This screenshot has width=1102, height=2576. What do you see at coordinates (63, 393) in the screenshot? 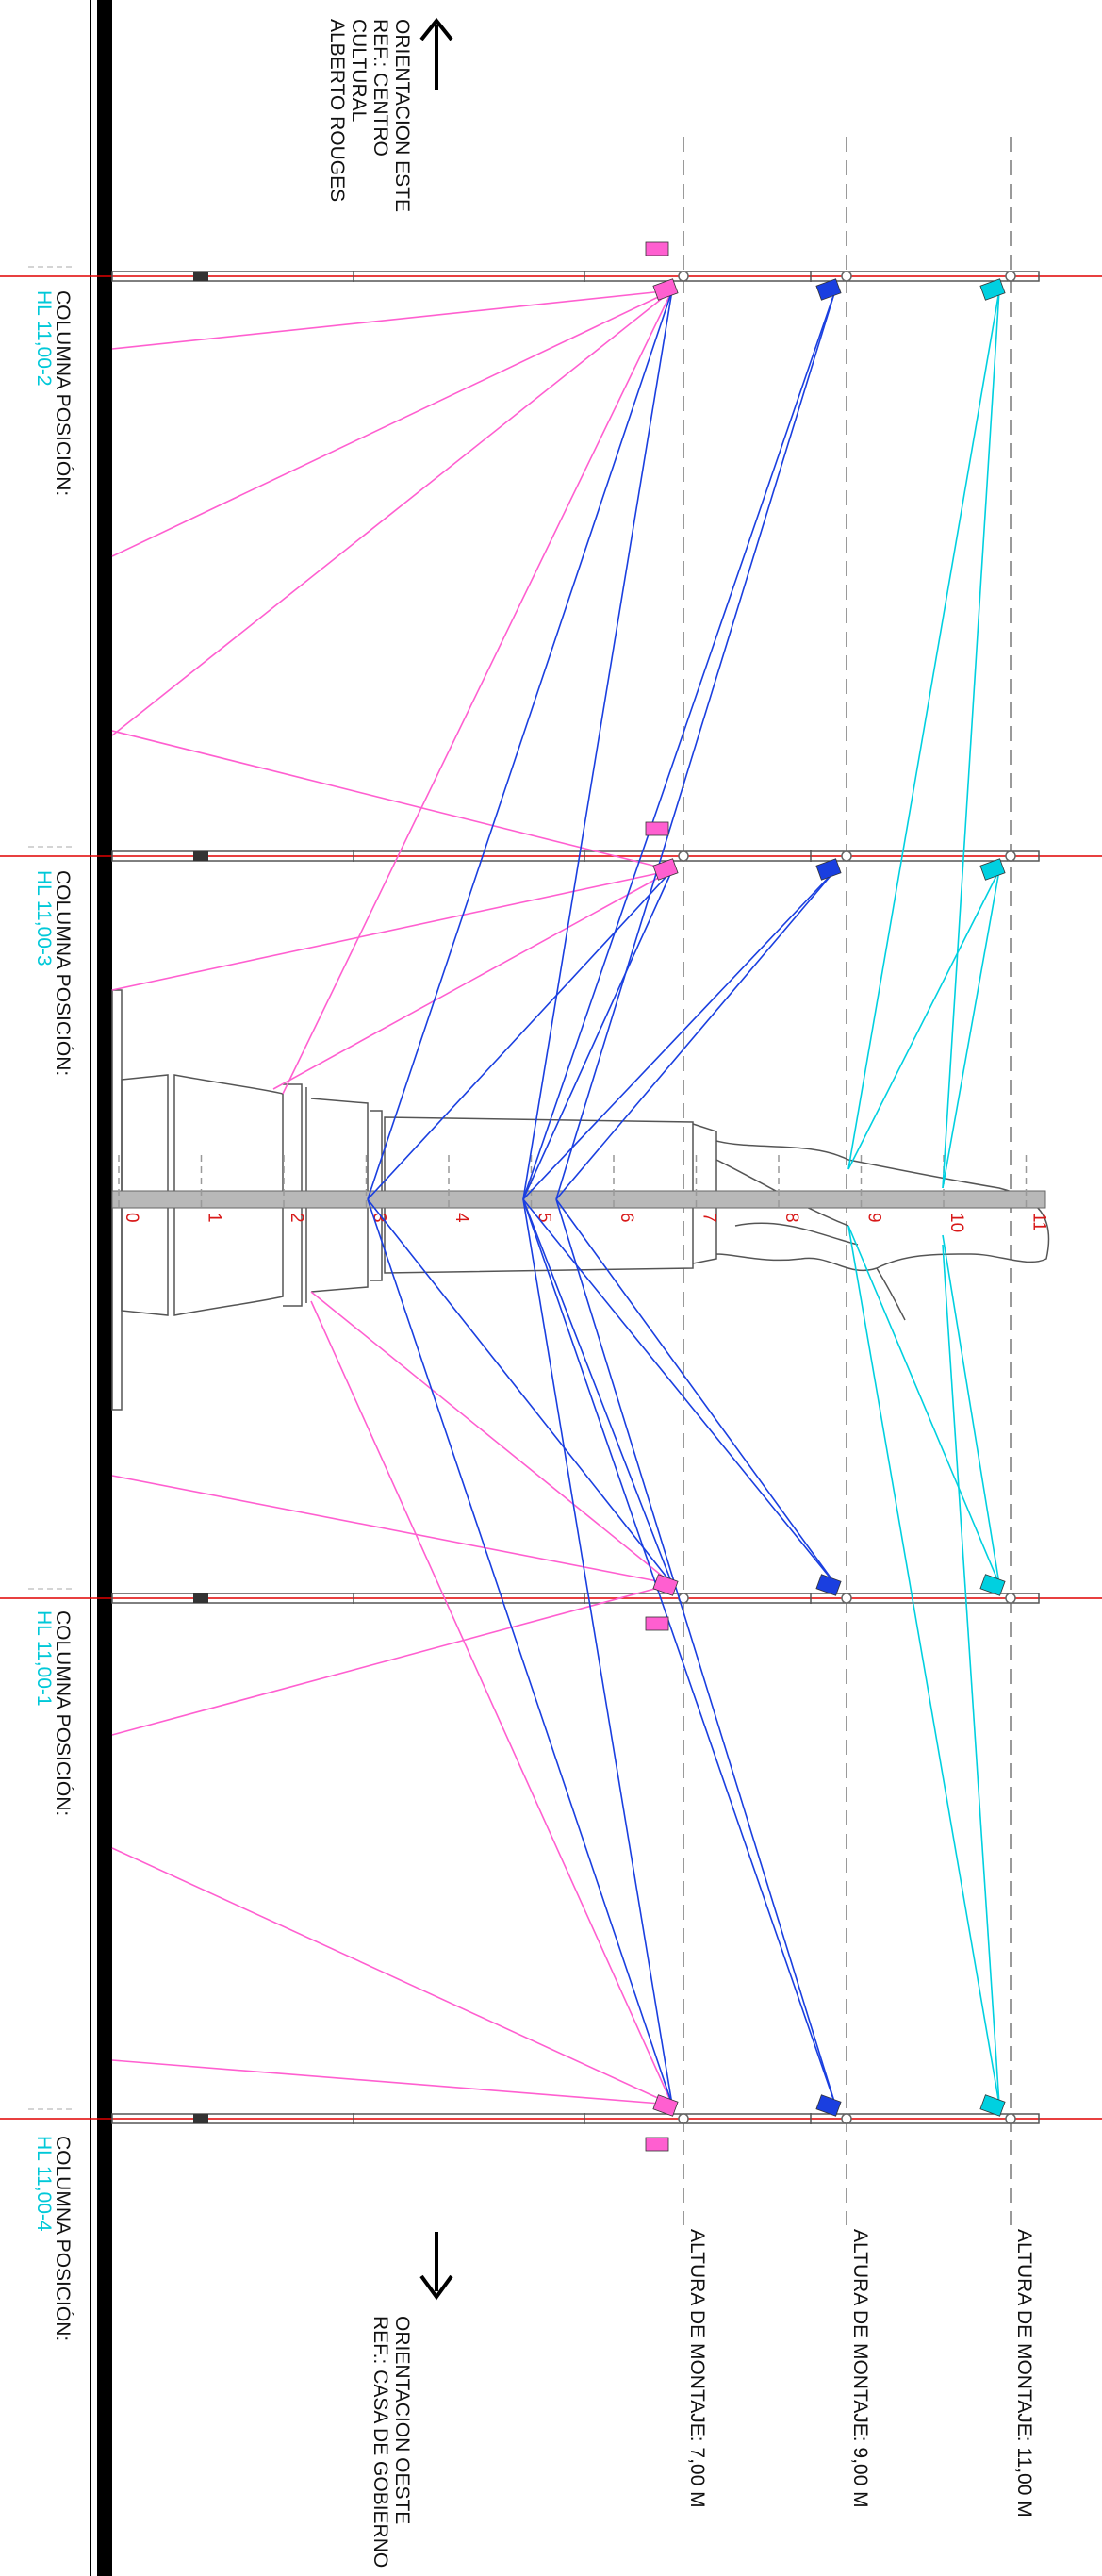
I see `column-1-label: COLUMNA POSICIÓN:` at bounding box center [63, 393].